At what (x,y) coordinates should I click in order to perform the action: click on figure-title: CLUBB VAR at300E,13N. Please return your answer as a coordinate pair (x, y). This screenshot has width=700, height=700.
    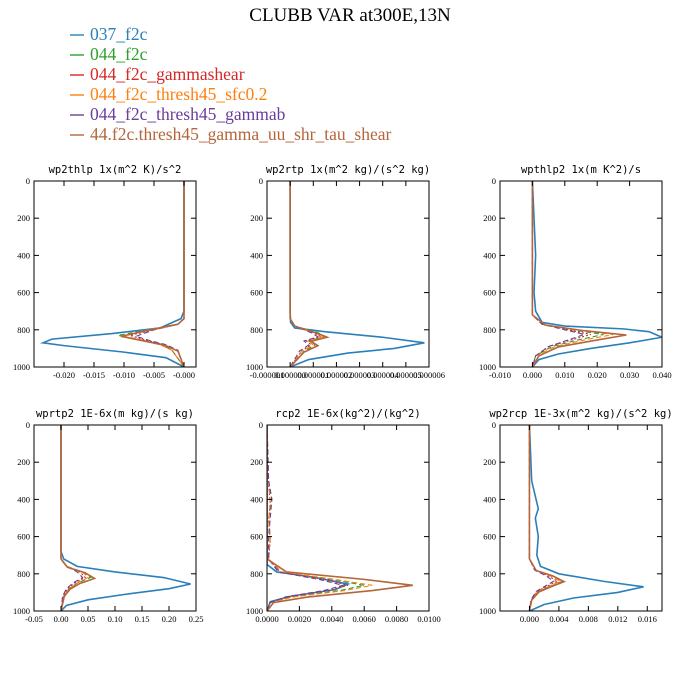
    Looking at the image, I should click on (350, 15).